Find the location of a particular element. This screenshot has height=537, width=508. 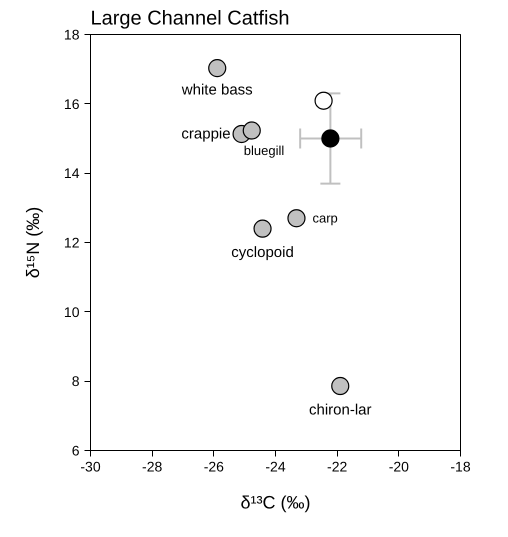

y-tick-label: 6 is located at coordinates (76, 450).